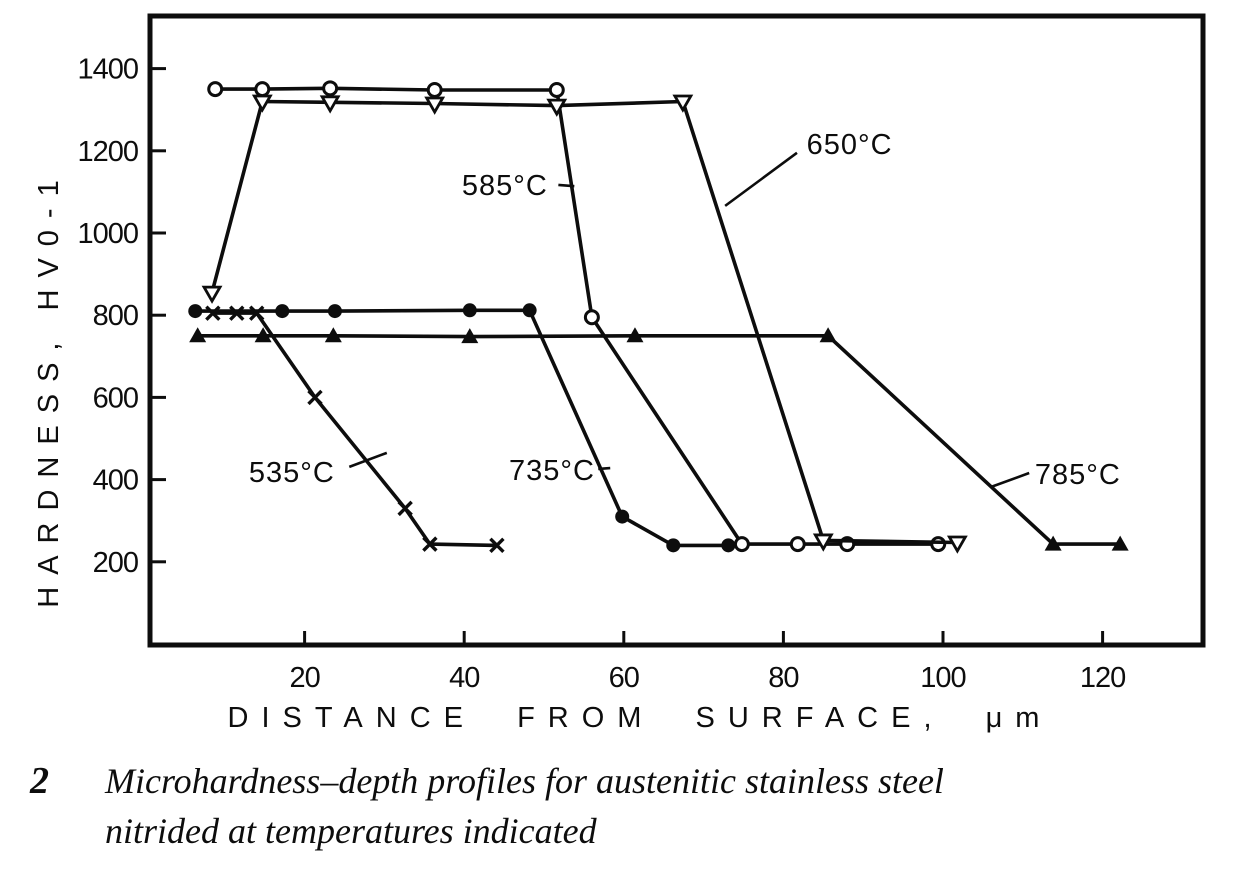  I want to click on series-line-735C, so click(462, 428).